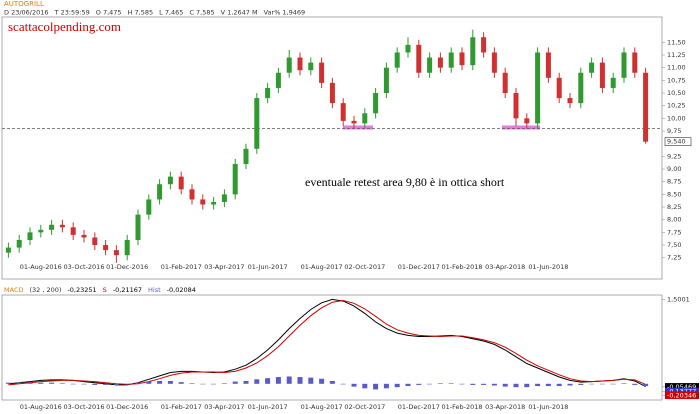  Describe the element at coordinates (674, 156) in the screenshot. I see `y-tick-label: 9,25` at that location.